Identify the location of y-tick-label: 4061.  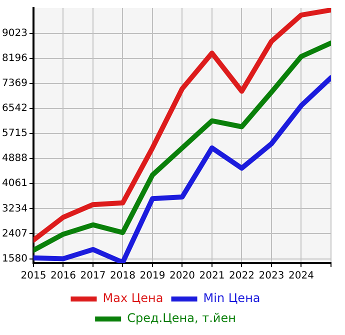
(15, 184).